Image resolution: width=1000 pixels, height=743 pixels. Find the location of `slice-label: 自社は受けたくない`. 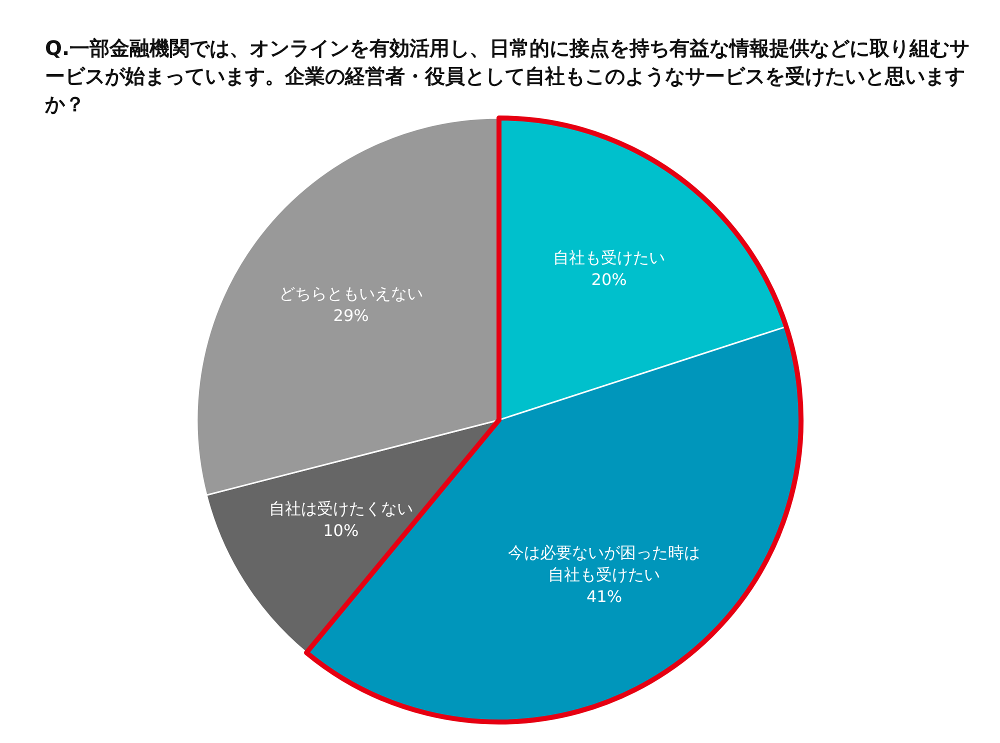

slice-label: 自社は受けたくない is located at coordinates (341, 509).